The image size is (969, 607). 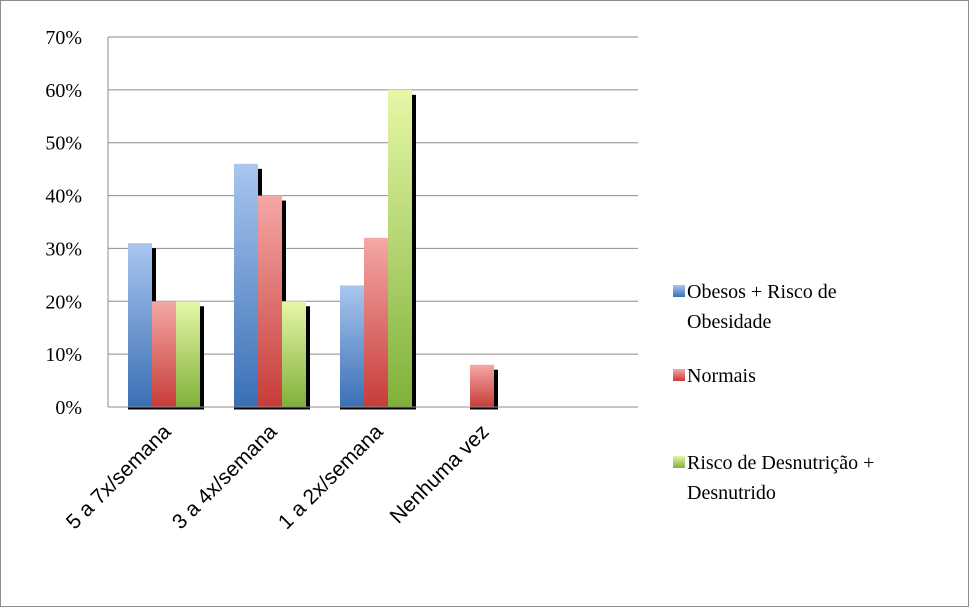 I want to click on y-tick-label: 30%, so click(x=63, y=249).